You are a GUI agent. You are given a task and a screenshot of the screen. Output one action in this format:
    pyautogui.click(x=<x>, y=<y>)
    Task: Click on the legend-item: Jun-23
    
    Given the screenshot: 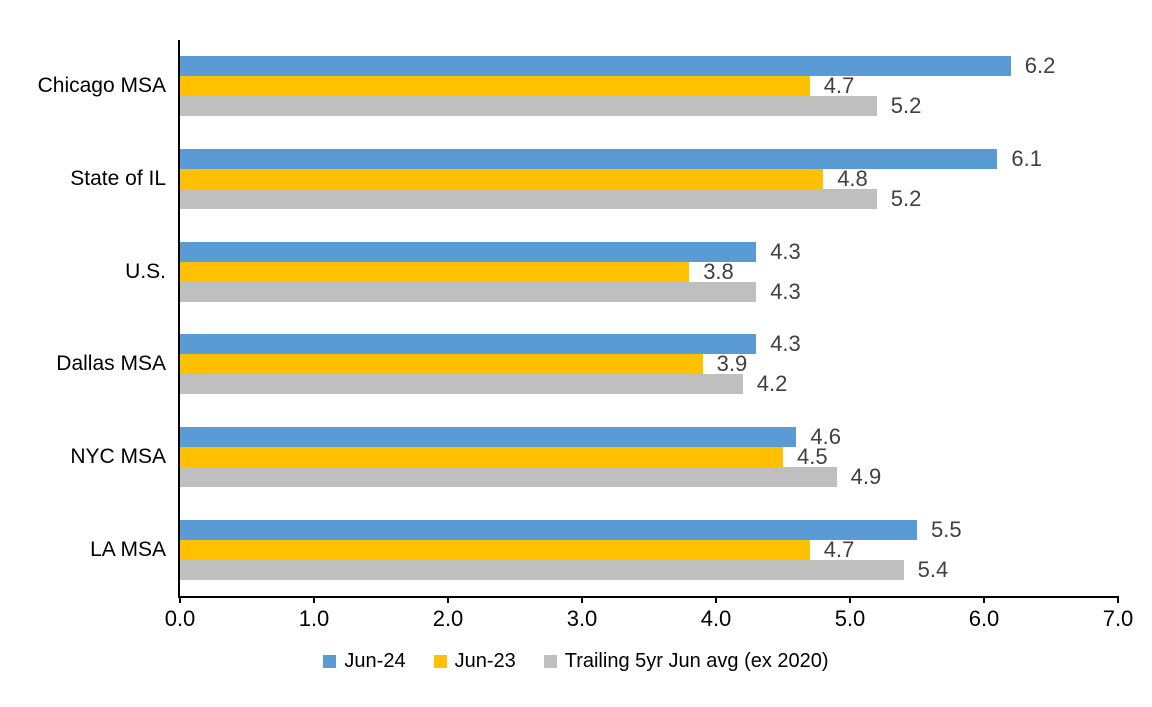 What is the action you would take?
    pyautogui.click(x=474, y=661)
    